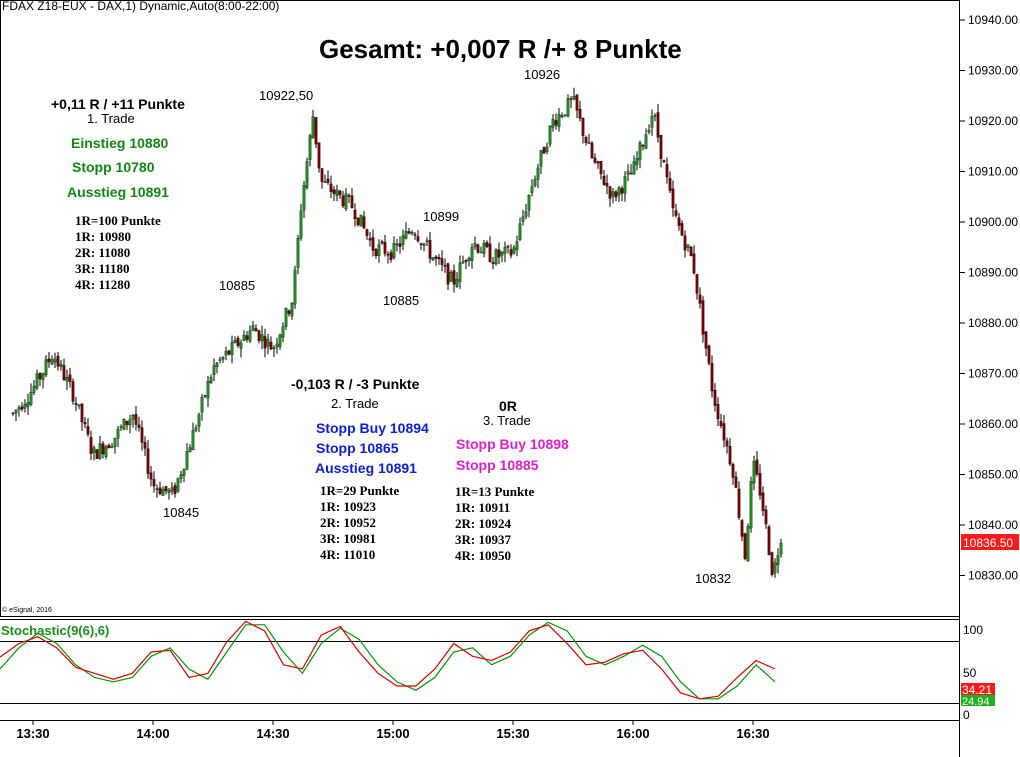 This screenshot has width=1020, height=757. Describe the element at coordinates (973, 630) in the screenshot. I see `stoch-tick-label: 100` at that location.